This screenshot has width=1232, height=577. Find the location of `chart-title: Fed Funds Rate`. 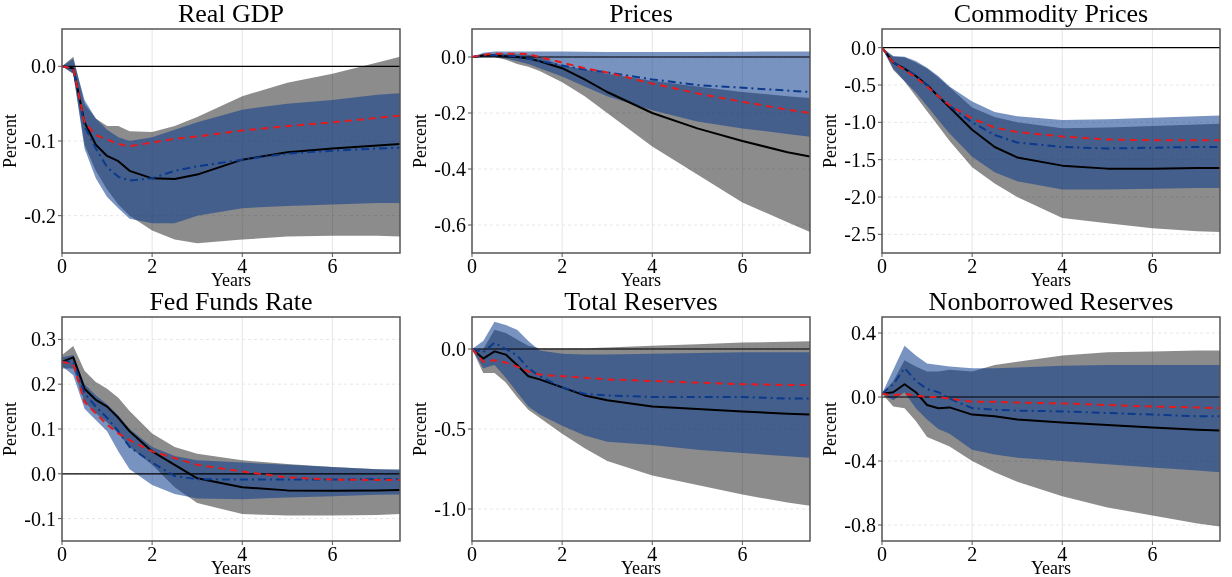

chart-title: Fed Funds Rate is located at coordinates (231, 301).